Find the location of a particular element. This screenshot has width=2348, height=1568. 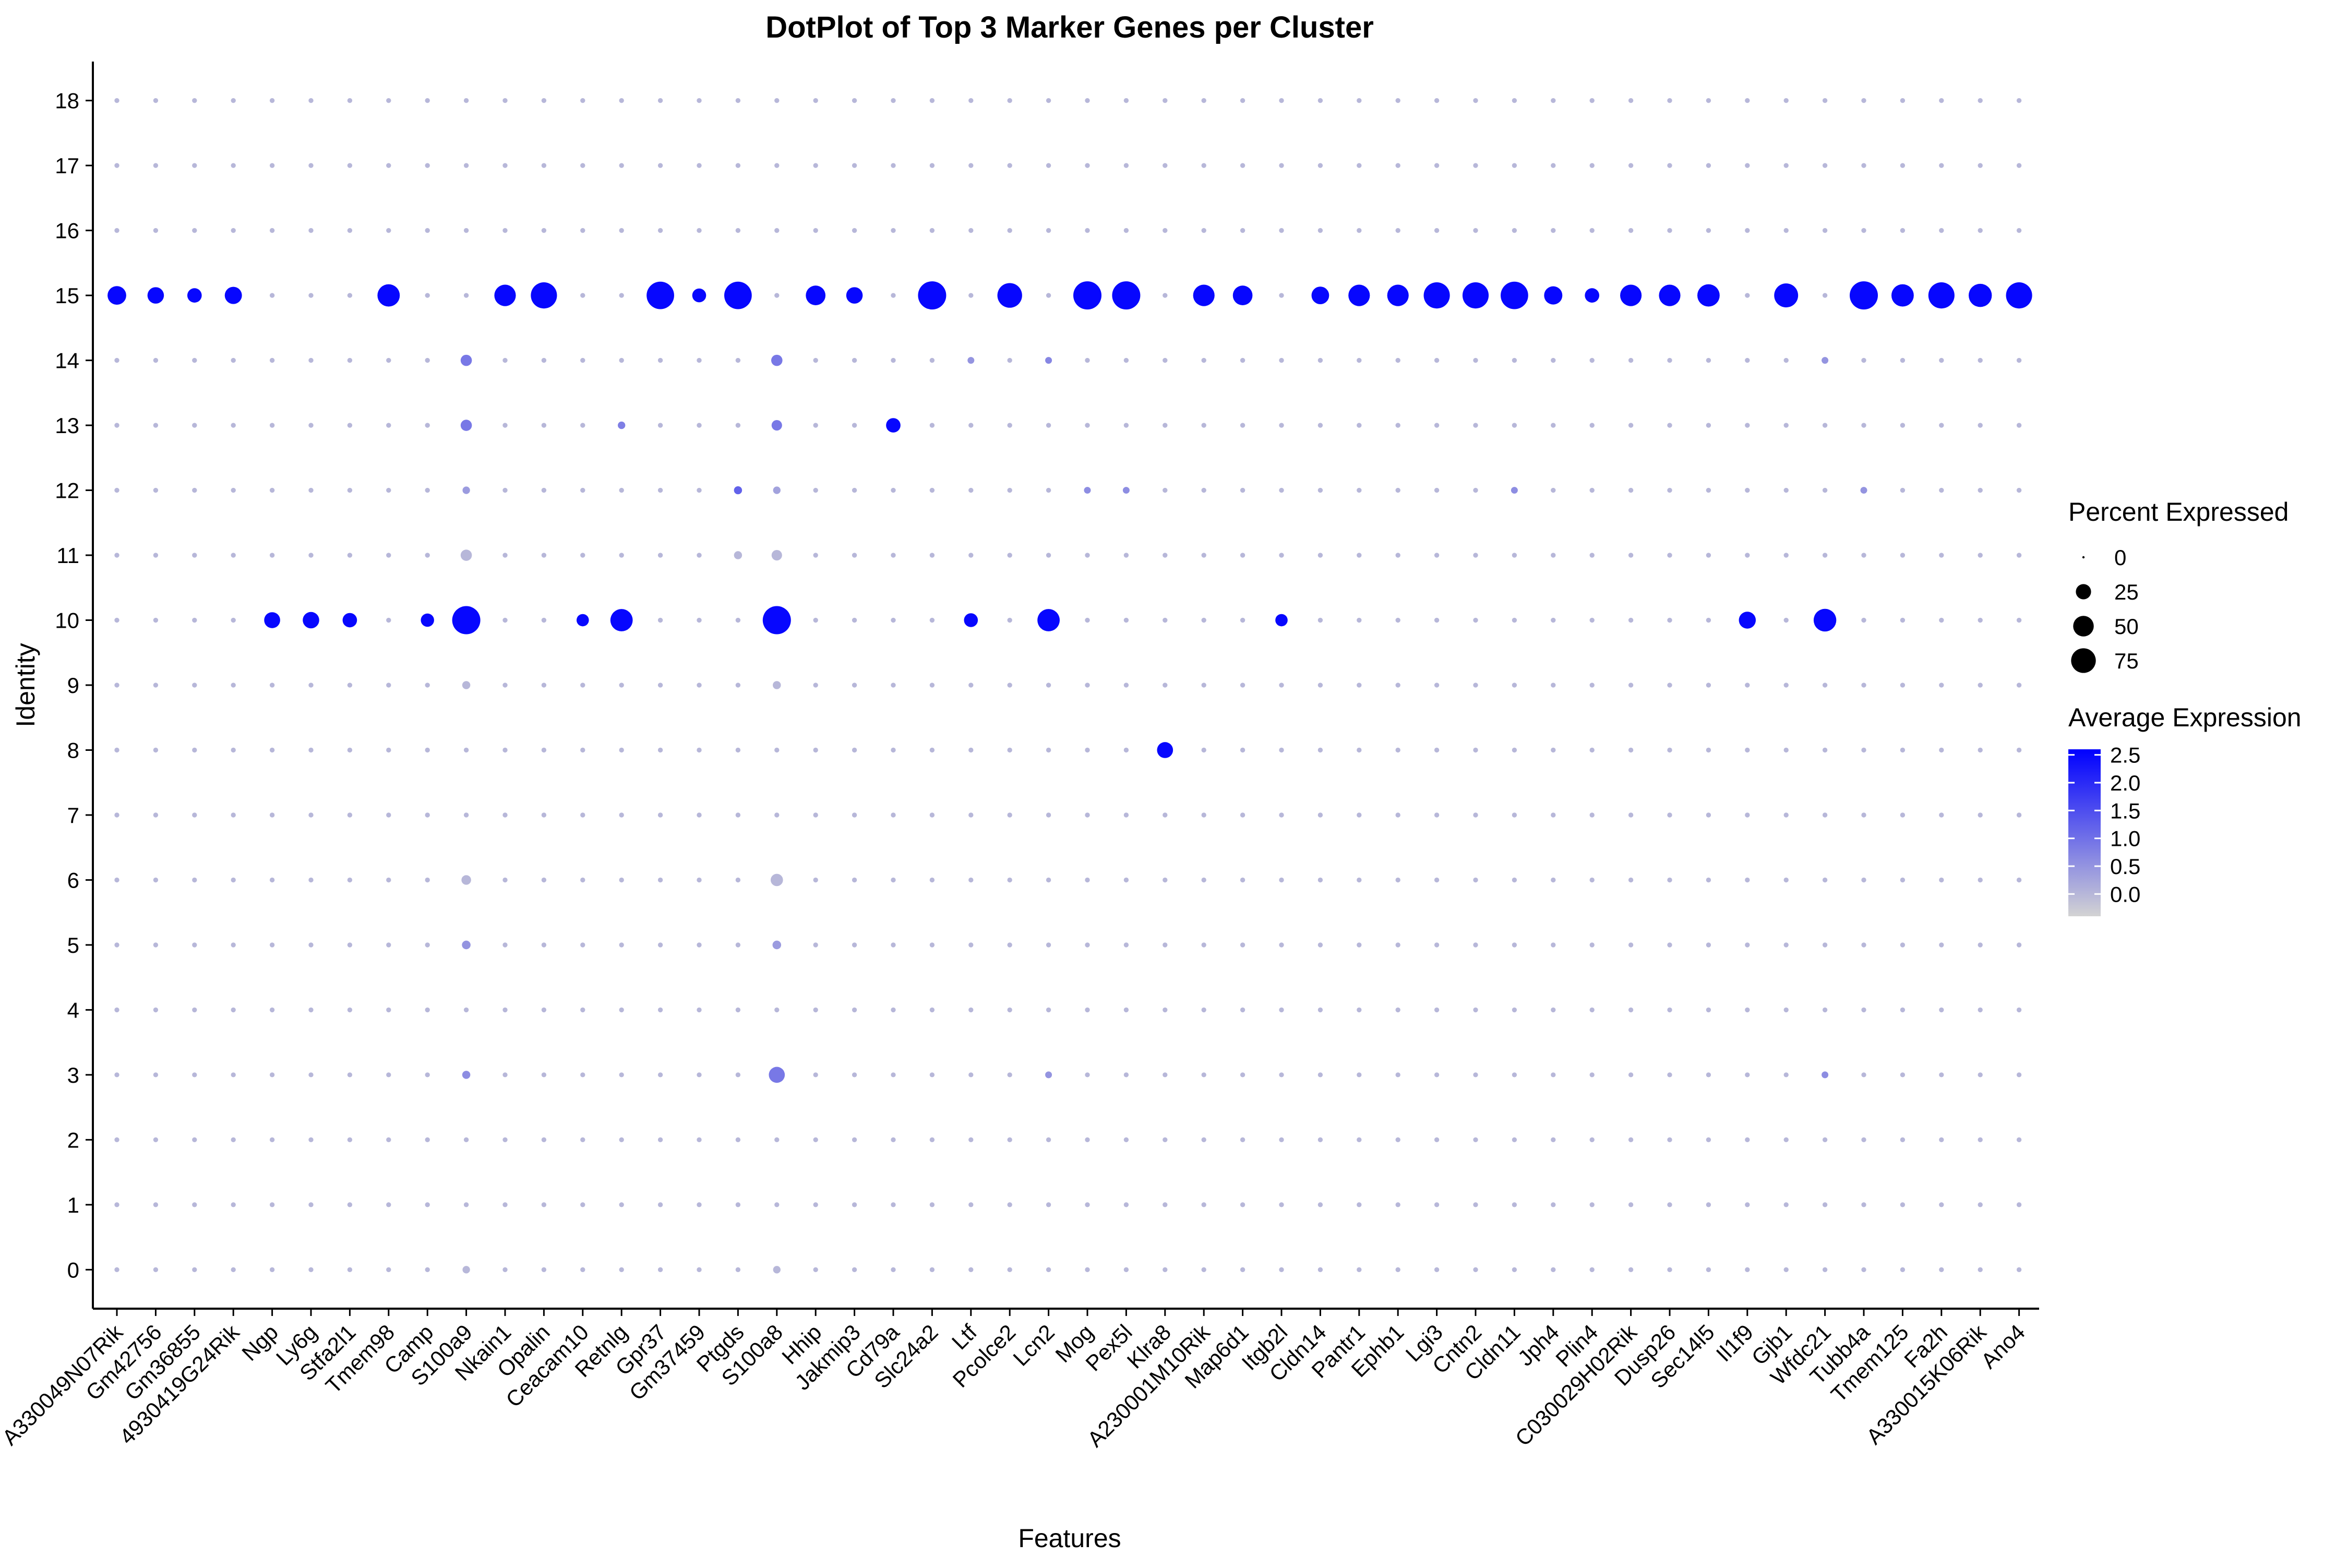

y-tick-label: 3 is located at coordinates (73, 1075).